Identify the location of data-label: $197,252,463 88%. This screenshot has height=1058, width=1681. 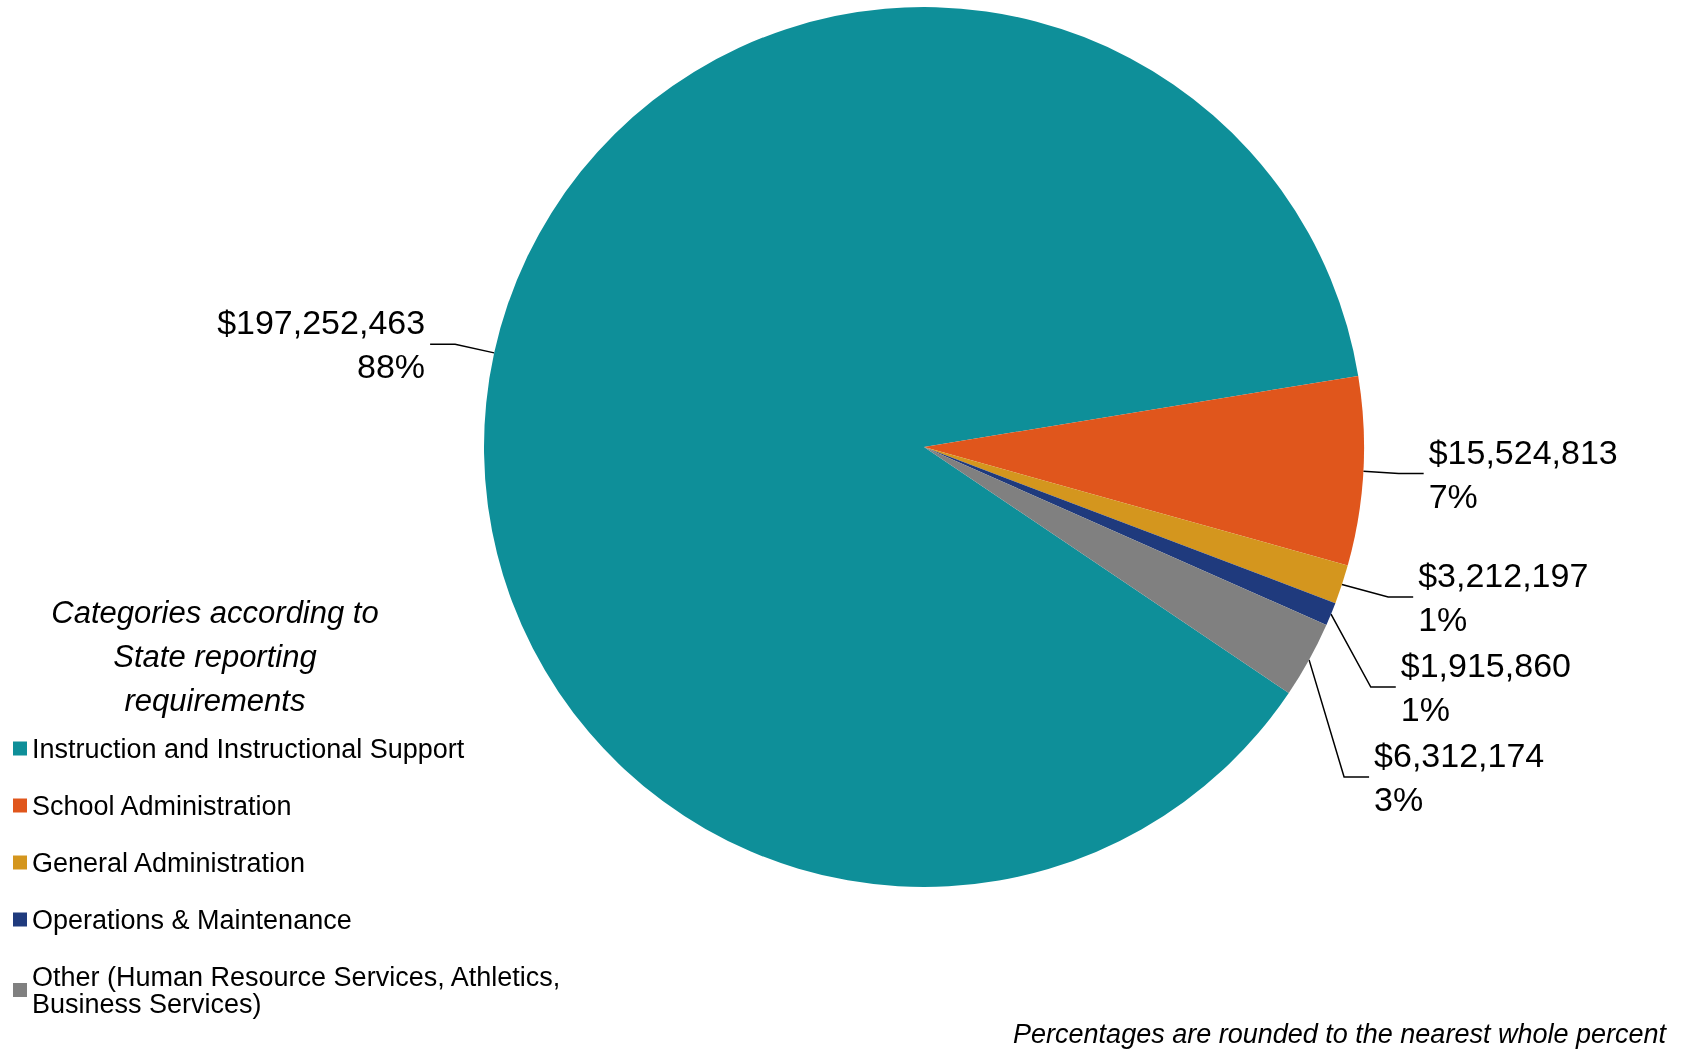
(321, 344).